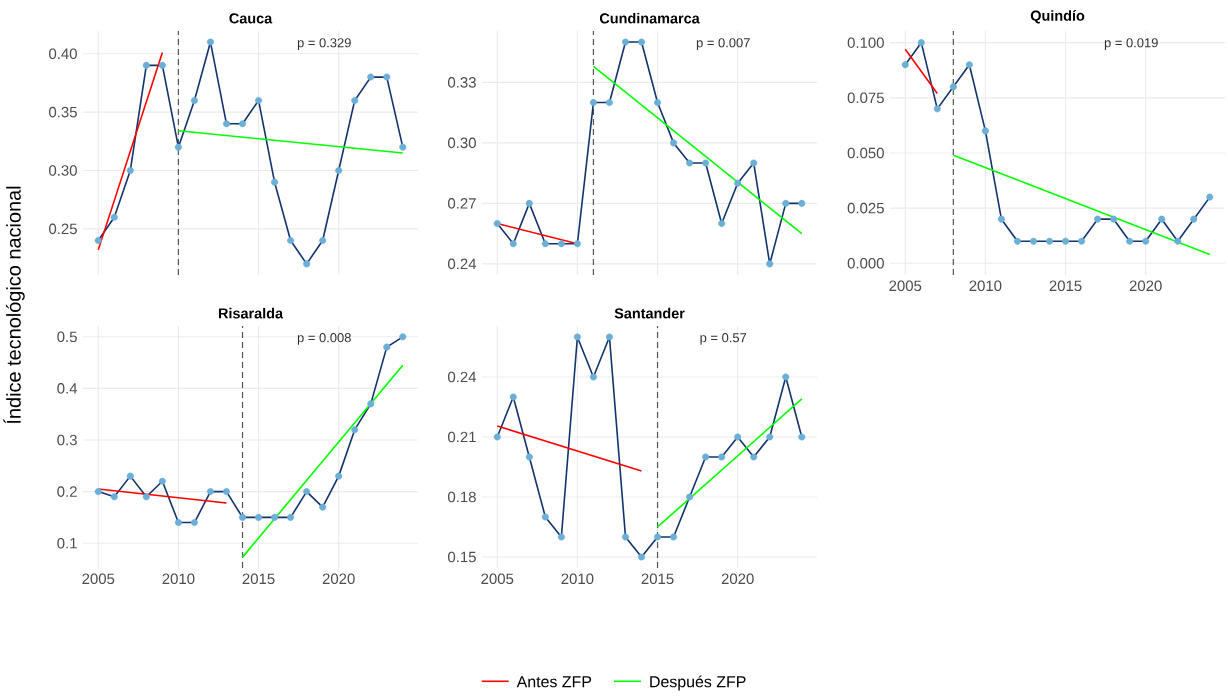 Image resolution: width=1228 pixels, height=696 pixels. What do you see at coordinates (67, 440) in the screenshot?
I see `y-tick-label: 0.3` at bounding box center [67, 440].